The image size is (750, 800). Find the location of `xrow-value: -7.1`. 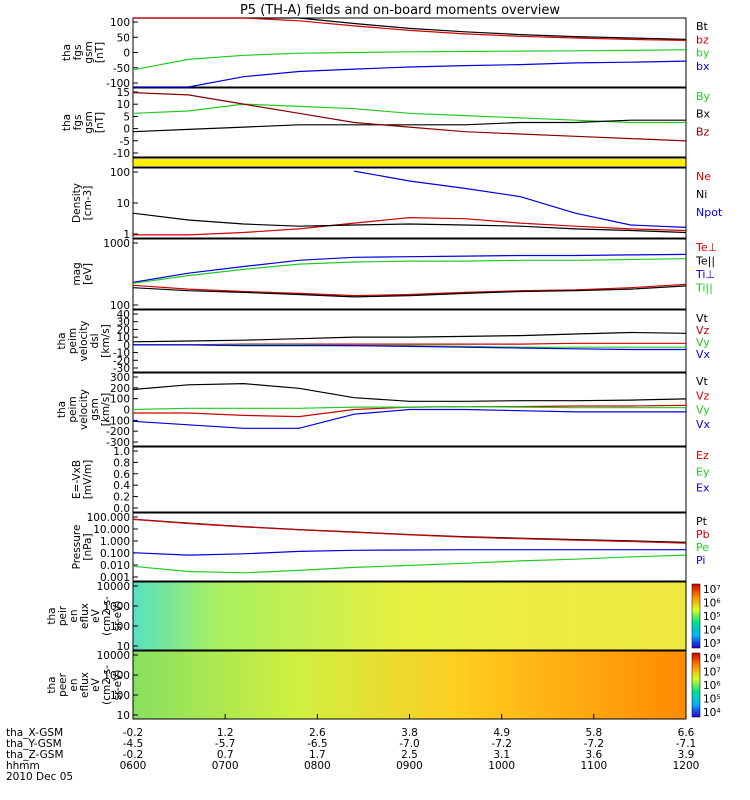

xrow-value: -7.1 is located at coordinates (686, 744).